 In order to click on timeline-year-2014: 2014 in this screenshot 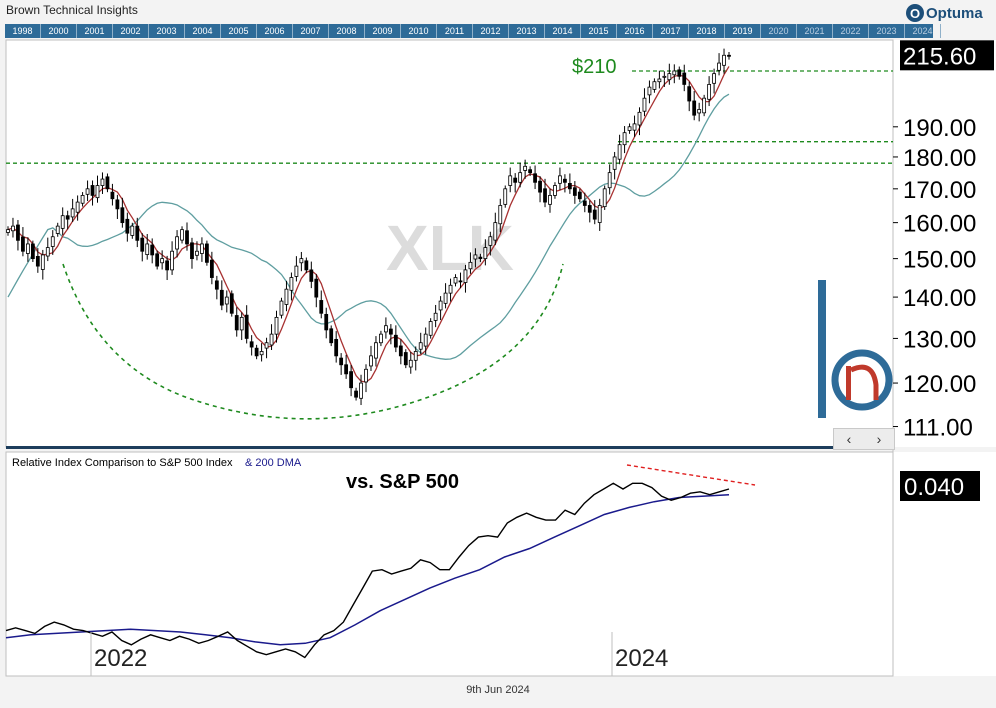, I will do `click(563, 31)`.